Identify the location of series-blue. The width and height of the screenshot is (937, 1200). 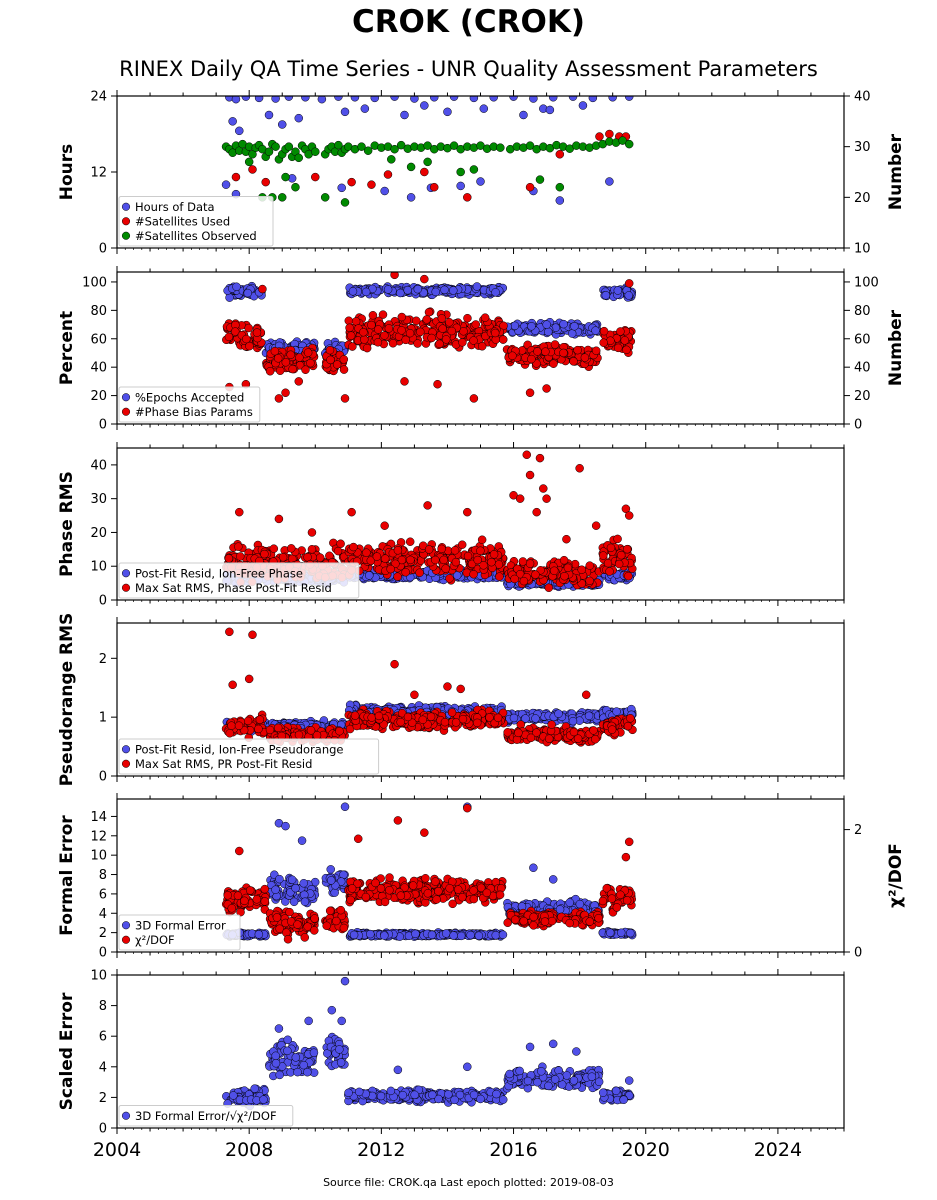
(427, 150).